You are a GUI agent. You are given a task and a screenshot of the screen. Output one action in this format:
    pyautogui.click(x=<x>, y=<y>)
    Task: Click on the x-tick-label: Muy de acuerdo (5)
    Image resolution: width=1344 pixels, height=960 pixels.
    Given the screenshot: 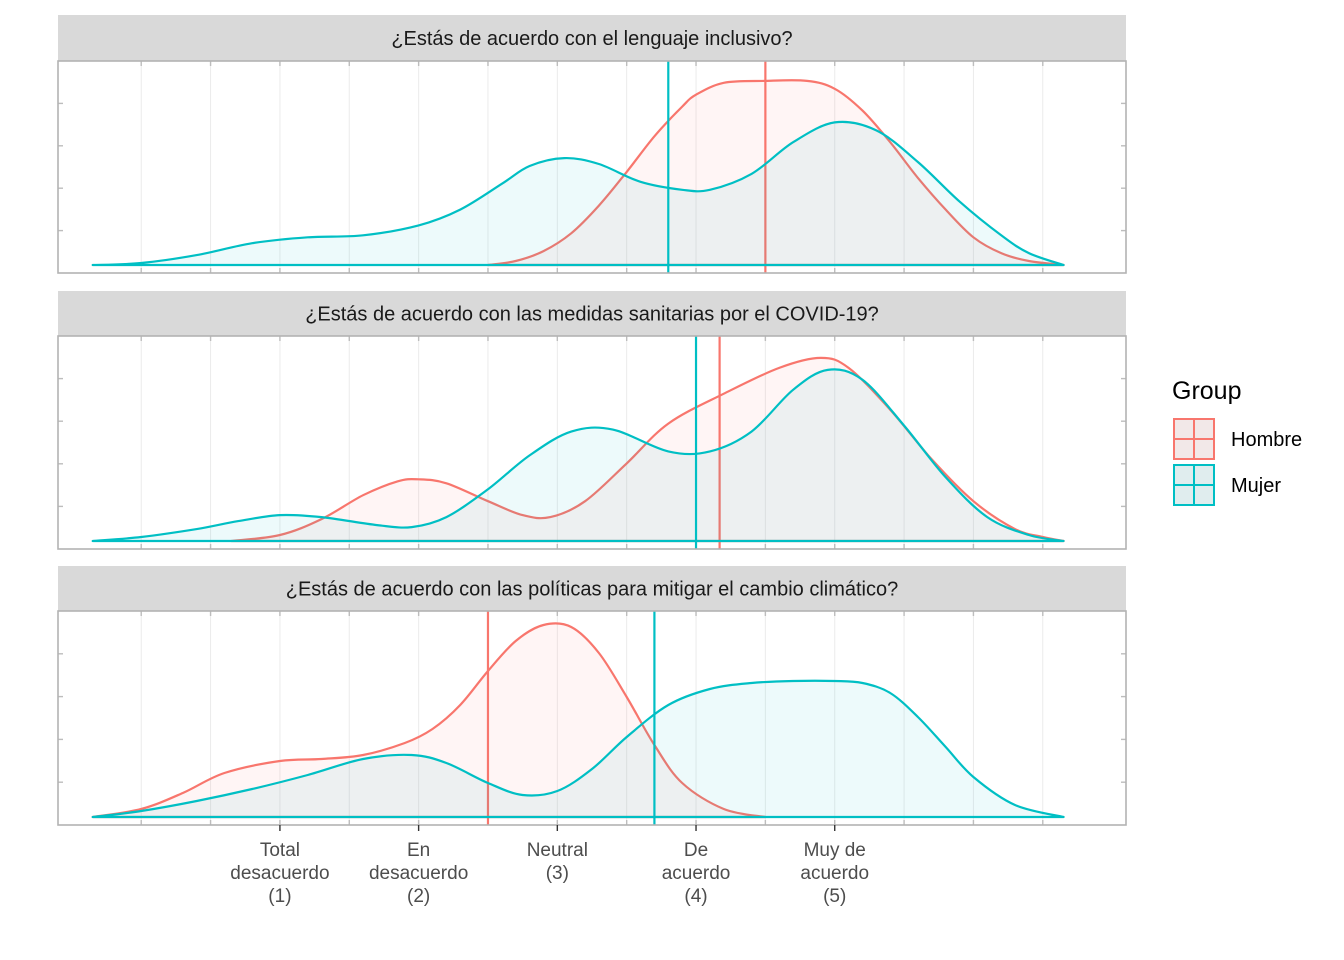 What is the action you would take?
    pyautogui.click(x=834, y=873)
    